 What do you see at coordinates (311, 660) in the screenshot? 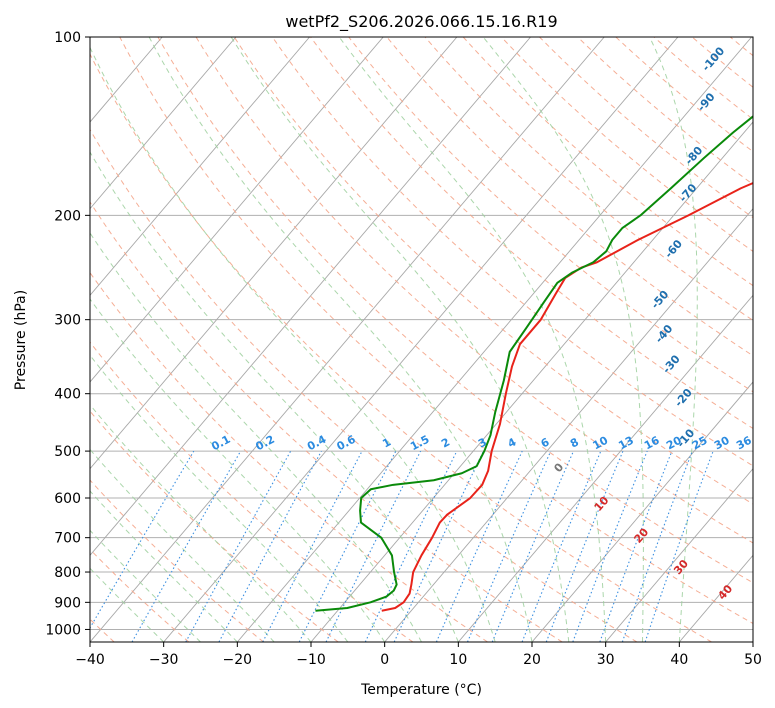
I see `x-tick-label: −10` at bounding box center [311, 660].